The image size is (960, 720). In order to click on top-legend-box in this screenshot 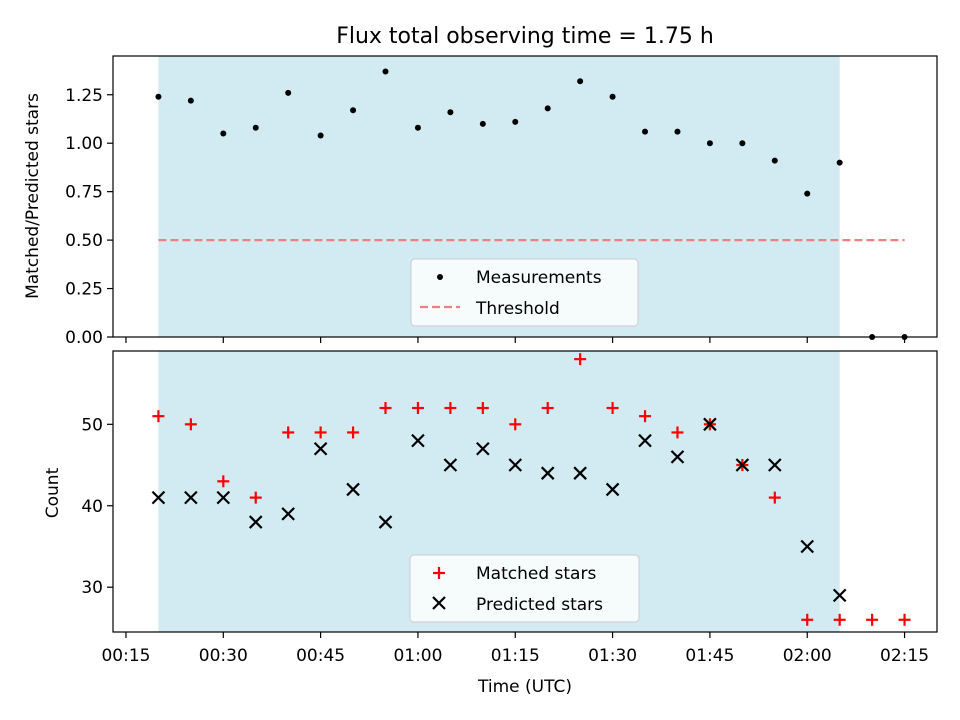, I will do `click(524, 292)`.